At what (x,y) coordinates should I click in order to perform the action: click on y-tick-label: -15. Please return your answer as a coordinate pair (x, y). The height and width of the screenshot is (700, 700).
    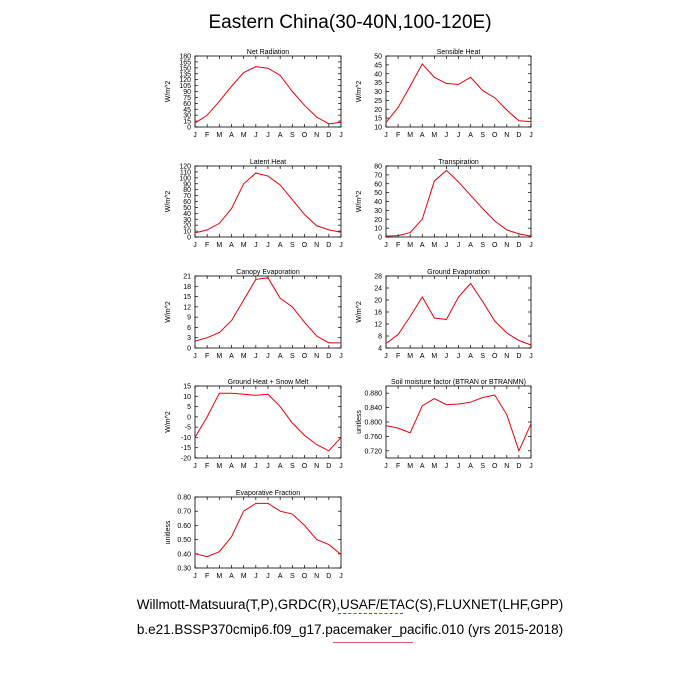
    Looking at the image, I should click on (186, 448).